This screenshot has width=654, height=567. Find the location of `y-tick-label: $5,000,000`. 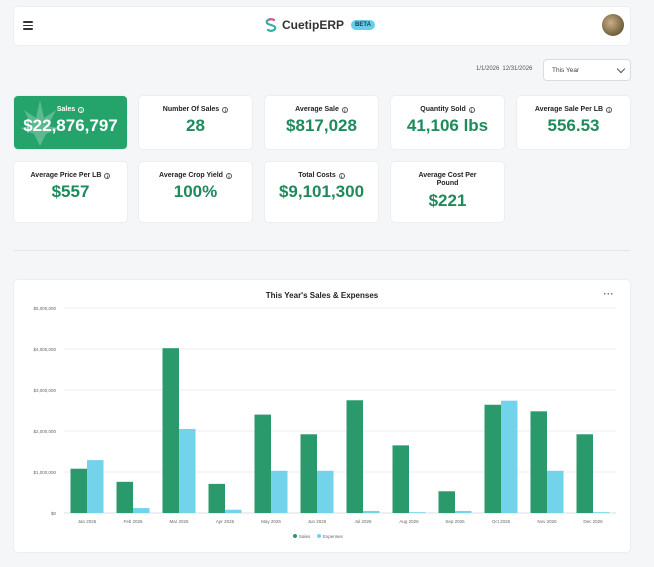

y-tick-label: $5,000,000 is located at coordinates (44, 308).